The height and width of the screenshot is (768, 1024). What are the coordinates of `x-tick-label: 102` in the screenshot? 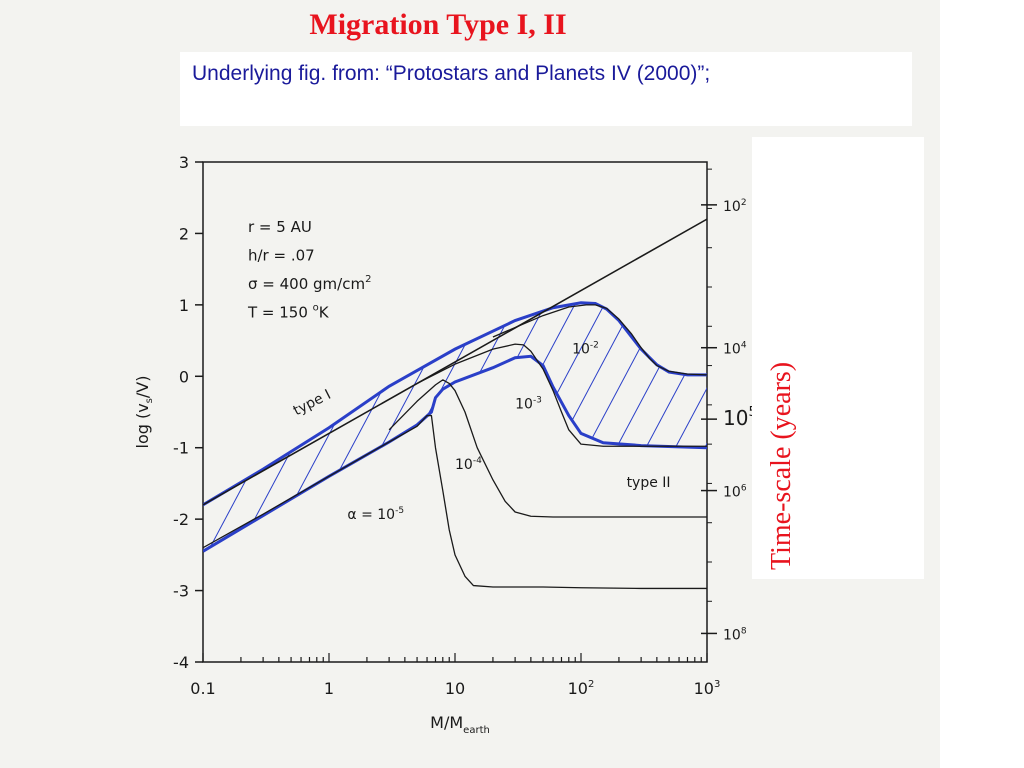 It's located at (581, 688).